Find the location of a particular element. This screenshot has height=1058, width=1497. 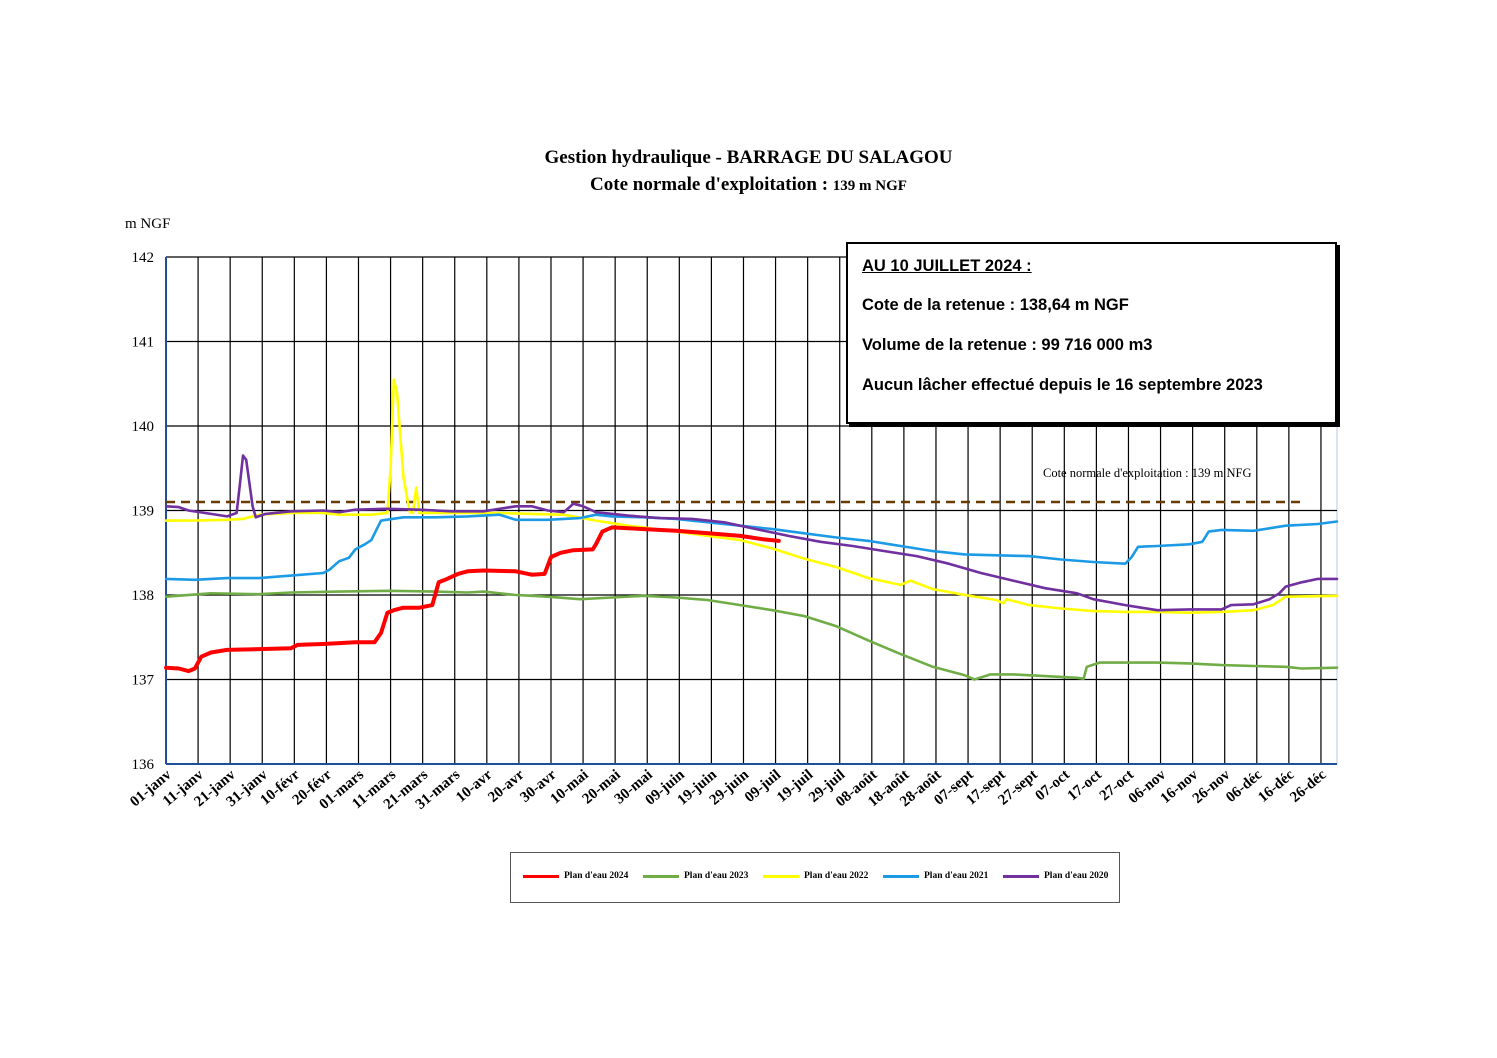

x-tick-label: 10-avr is located at coordinates (474, 786).